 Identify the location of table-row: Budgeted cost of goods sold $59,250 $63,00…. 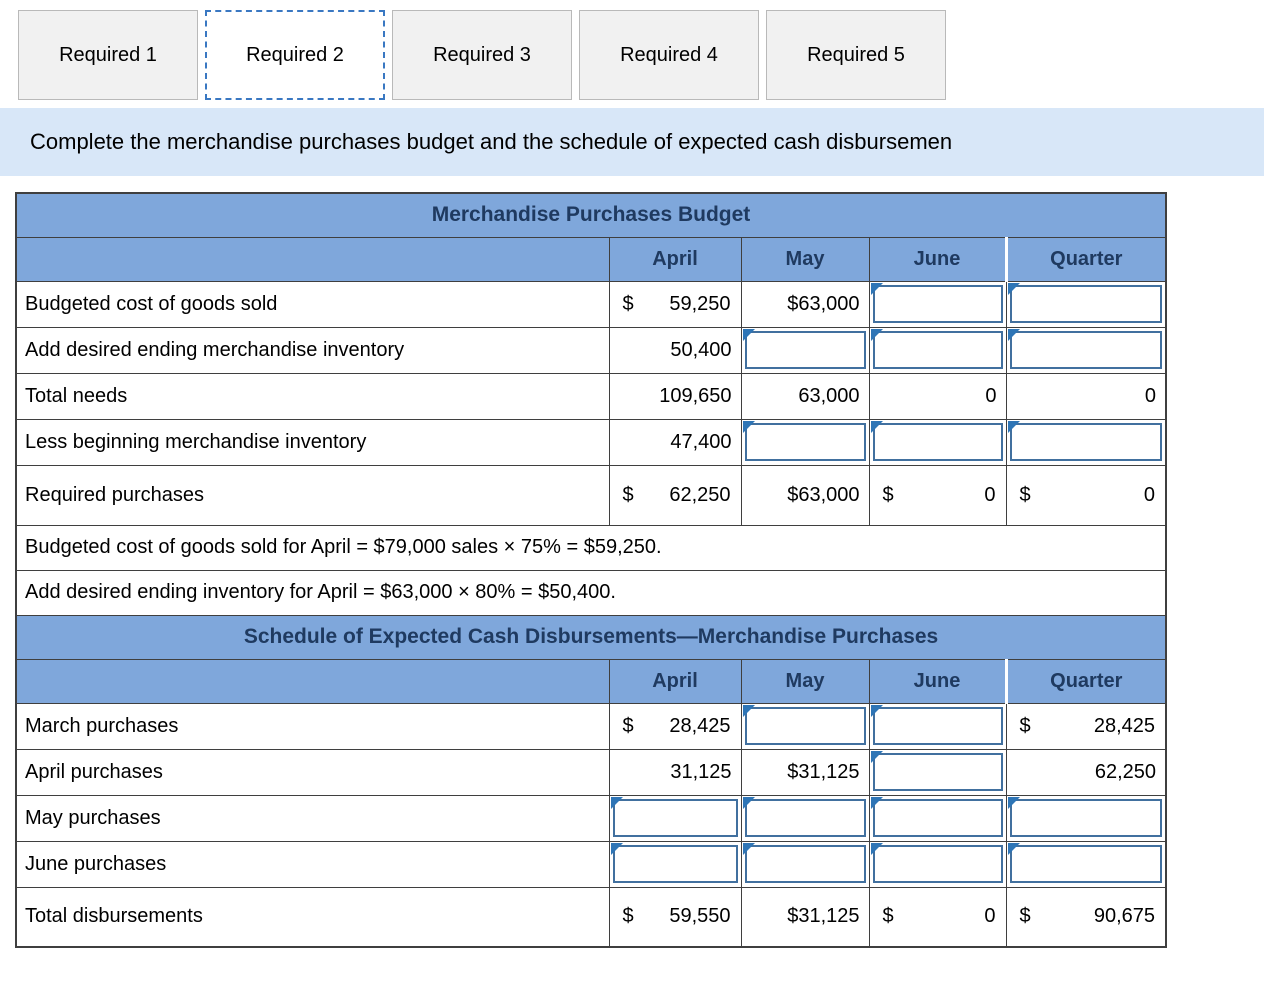
(591, 304).